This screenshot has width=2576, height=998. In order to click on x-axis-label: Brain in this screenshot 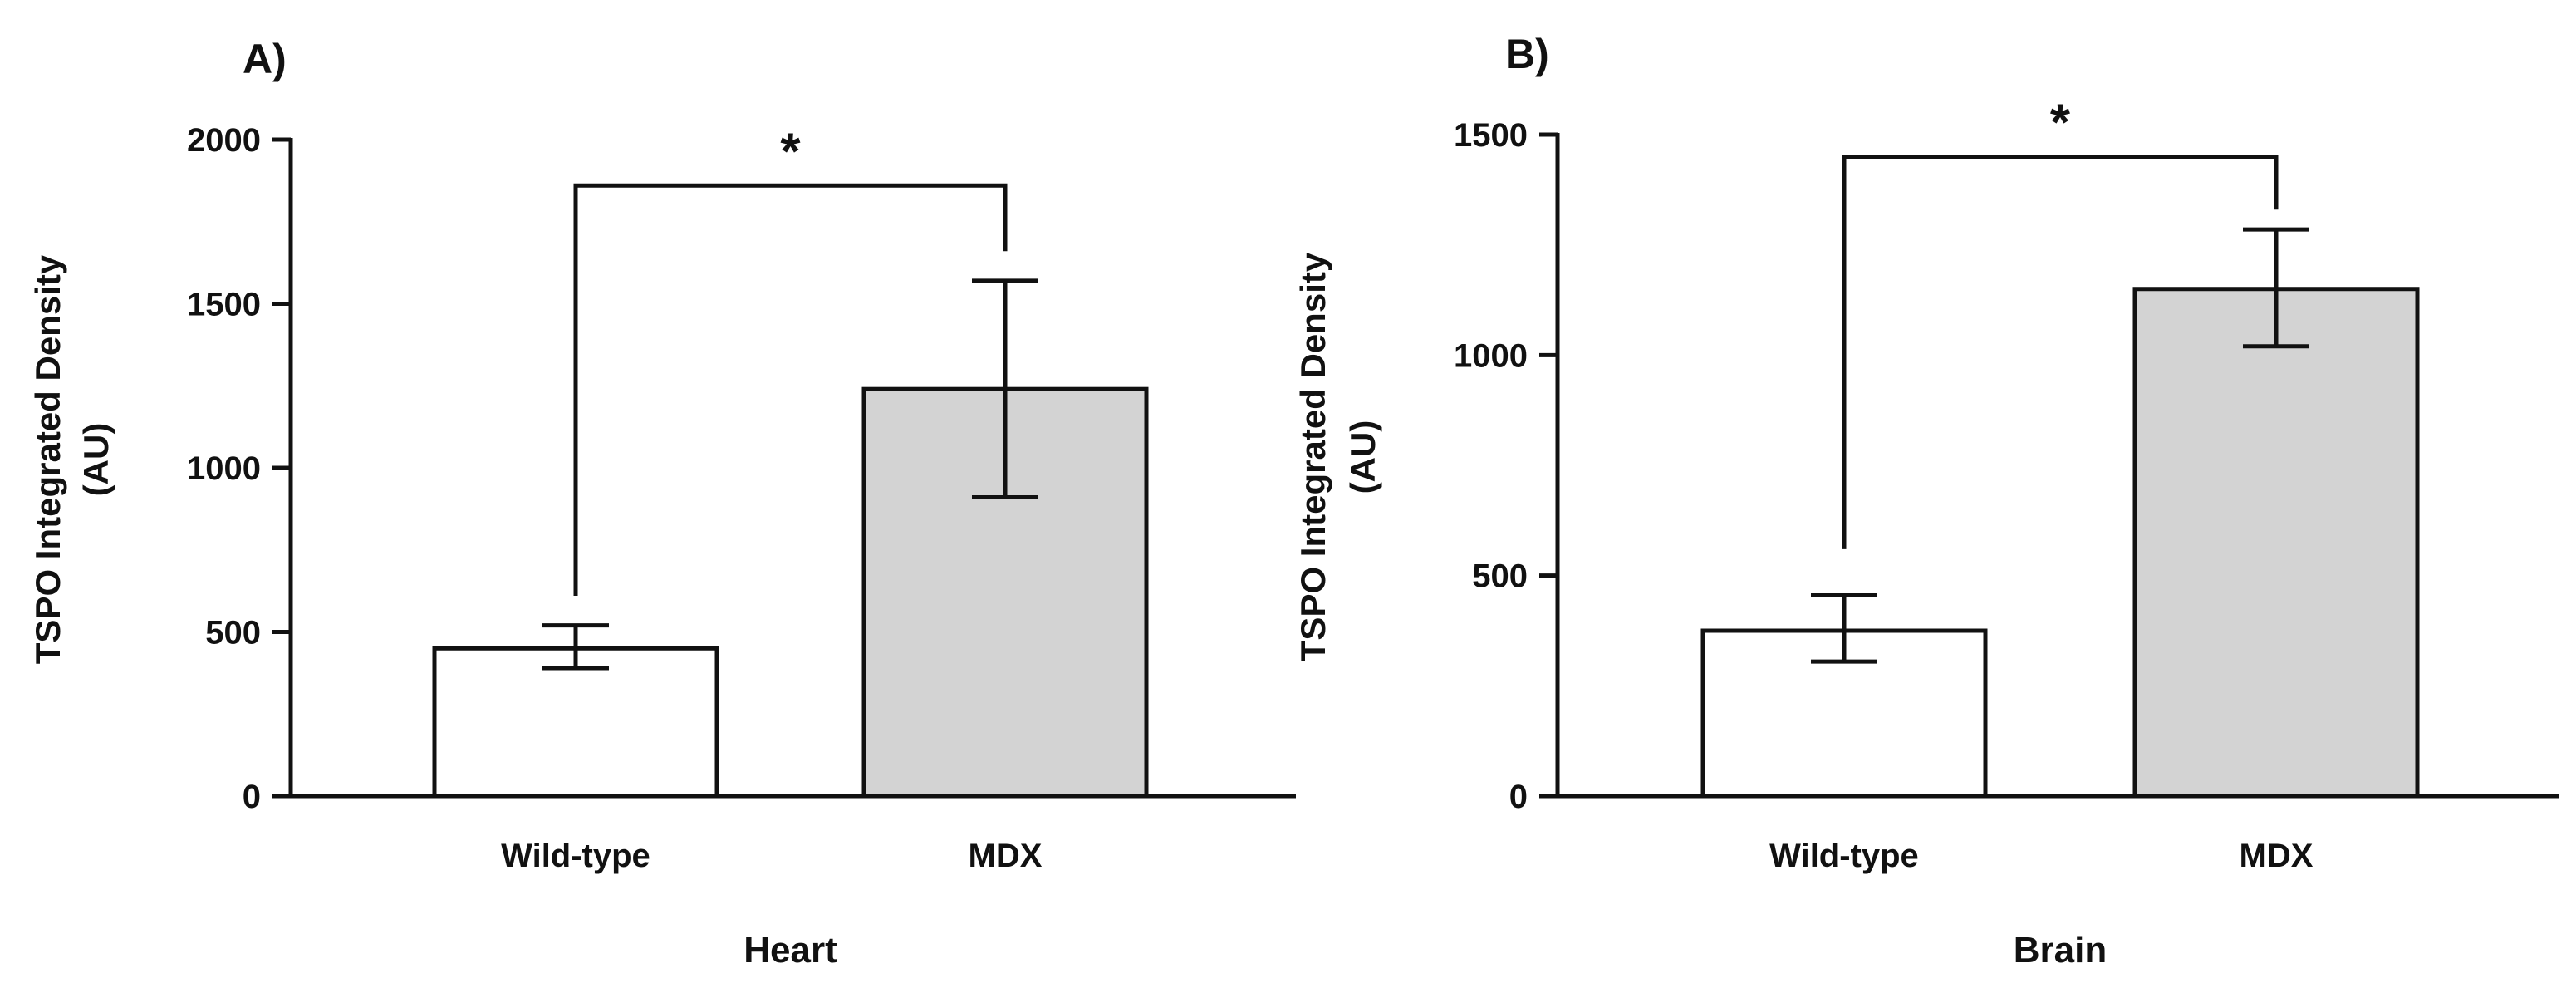, I will do `click(2060, 950)`.